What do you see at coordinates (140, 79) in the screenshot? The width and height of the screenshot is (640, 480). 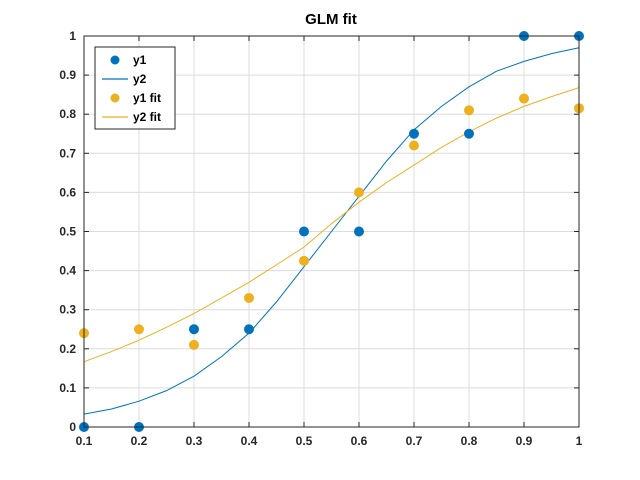 I see `legend-label: y2` at bounding box center [140, 79].